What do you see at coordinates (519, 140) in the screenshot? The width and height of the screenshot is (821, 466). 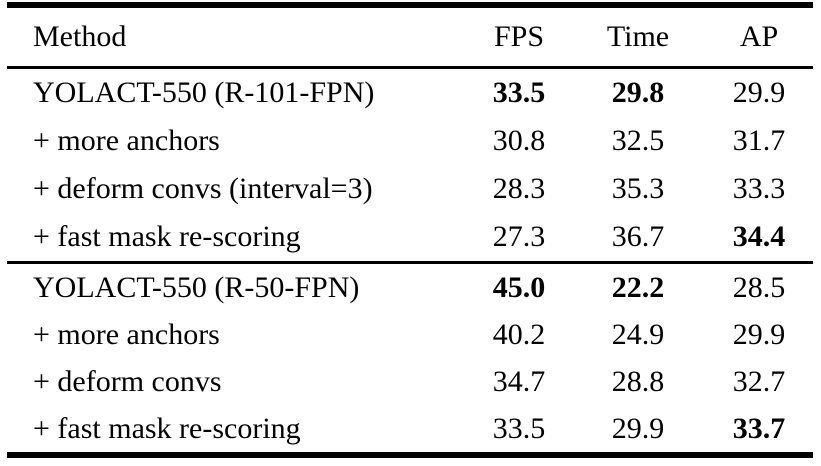 I see `fps-cell: 30.8` at bounding box center [519, 140].